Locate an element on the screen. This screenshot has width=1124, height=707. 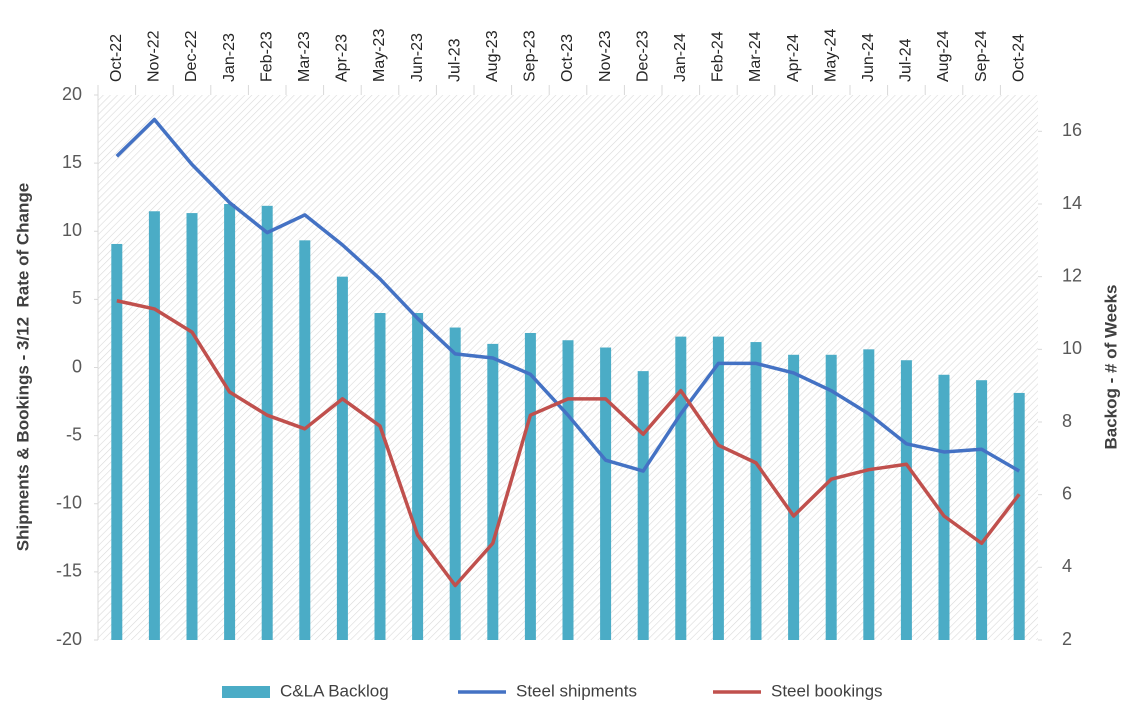
x-tick-label: May-23 is located at coordinates (379, 55).